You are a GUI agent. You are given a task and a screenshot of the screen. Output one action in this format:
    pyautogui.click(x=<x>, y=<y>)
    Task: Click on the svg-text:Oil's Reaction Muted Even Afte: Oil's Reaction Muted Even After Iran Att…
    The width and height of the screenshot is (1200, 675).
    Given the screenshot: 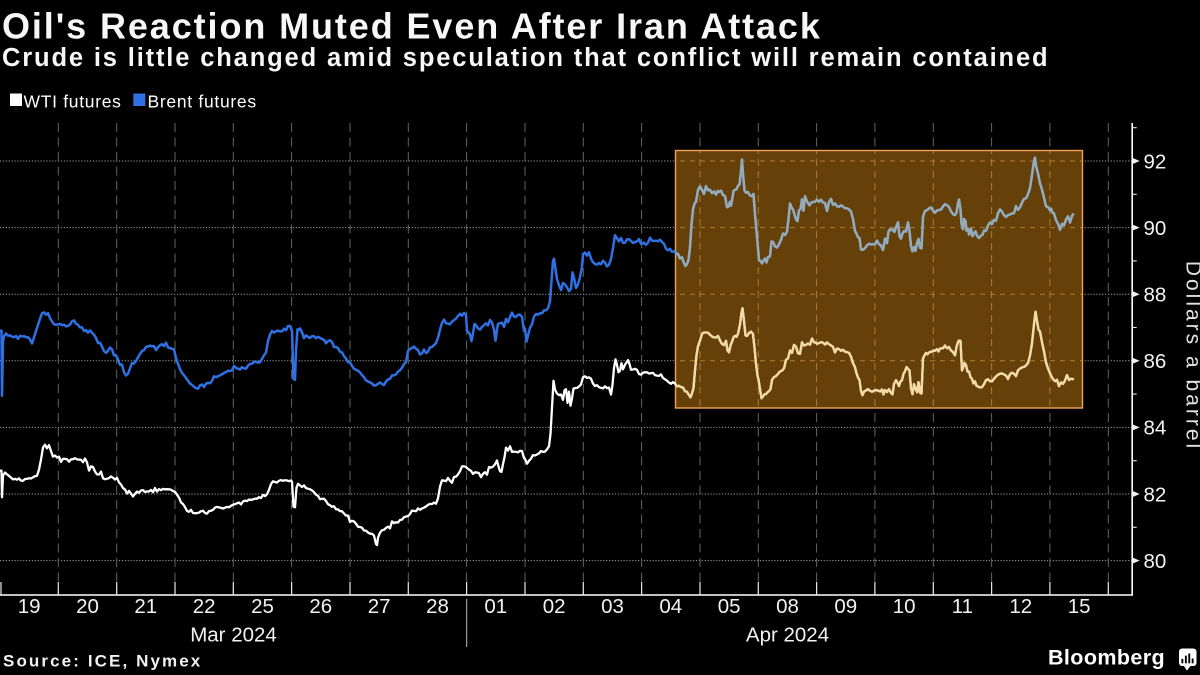 What is the action you would take?
    pyautogui.click(x=412, y=25)
    